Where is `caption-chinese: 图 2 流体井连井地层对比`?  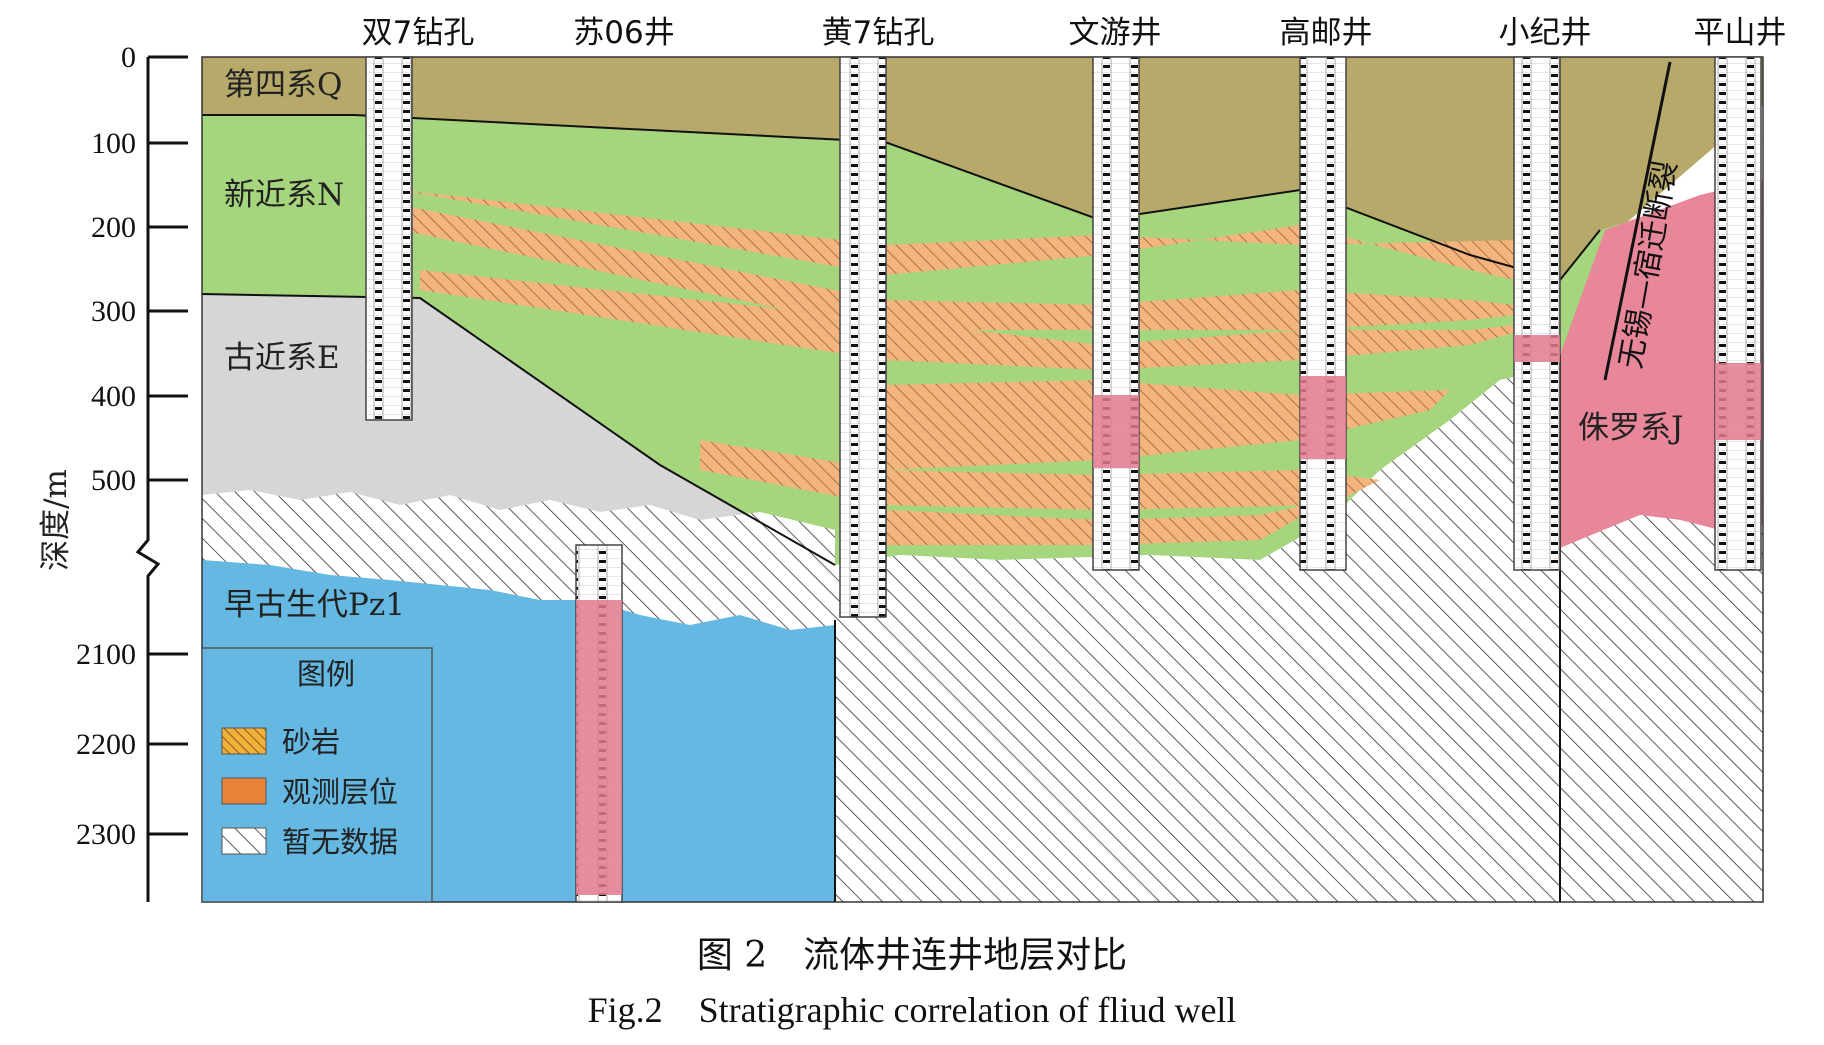
caption-chinese: 图 2 流体井连井地层对比 is located at coordinates (912, 955).